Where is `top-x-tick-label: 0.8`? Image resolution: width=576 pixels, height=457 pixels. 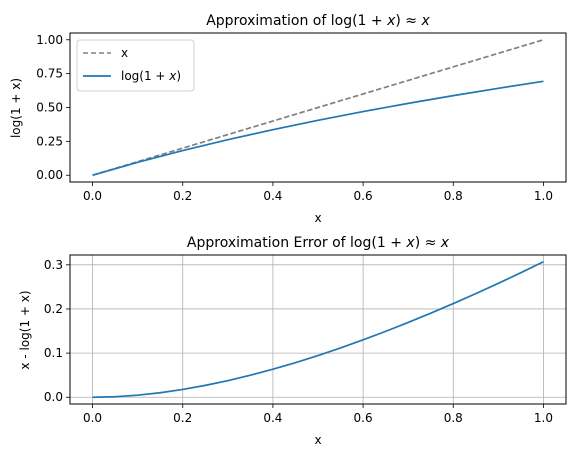
top-x-tick-label: 0.8 is located at coordinates (453, 196).